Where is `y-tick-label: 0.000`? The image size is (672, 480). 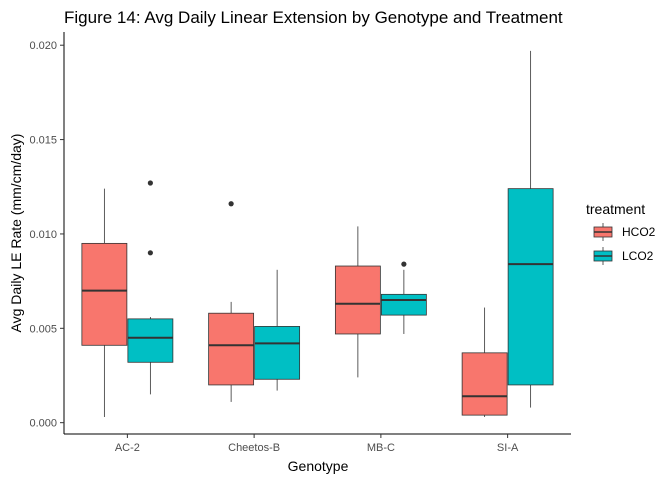 y-tick-label: 0.000 is located at coordinates (43, 424).